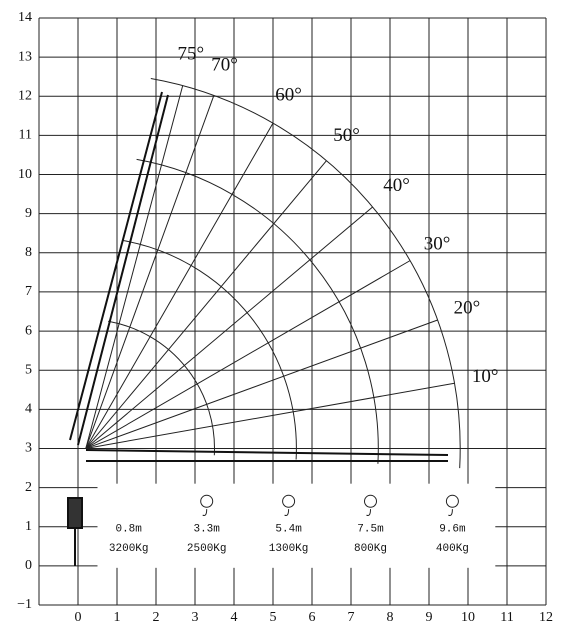 Image resolution: width=565 pixels, height=628 pixels. I want to click on y-tick-label: 9, so click(28, 213).